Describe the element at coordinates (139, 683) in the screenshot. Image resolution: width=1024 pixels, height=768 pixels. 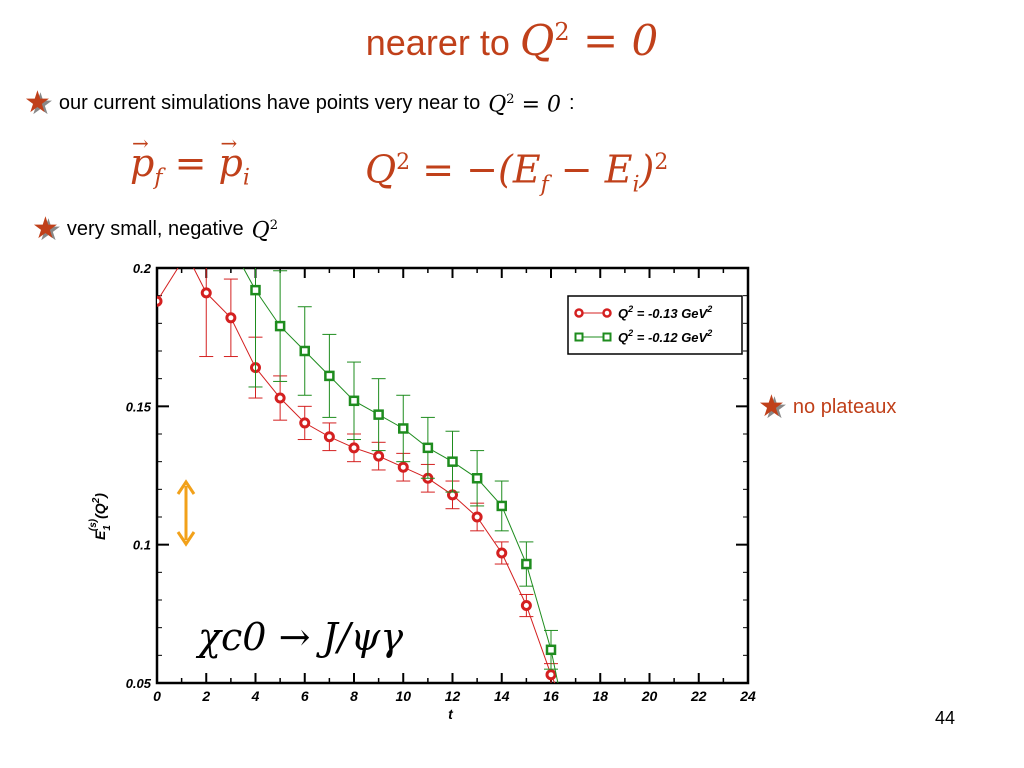
I see `y-tick-label: 0.05` at that location.